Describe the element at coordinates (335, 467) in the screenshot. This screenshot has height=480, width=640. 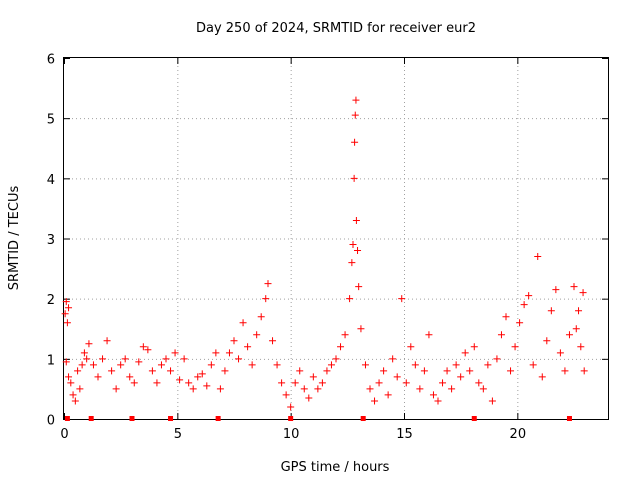
I see `x-axis-label: GPS time / hours` at that location.